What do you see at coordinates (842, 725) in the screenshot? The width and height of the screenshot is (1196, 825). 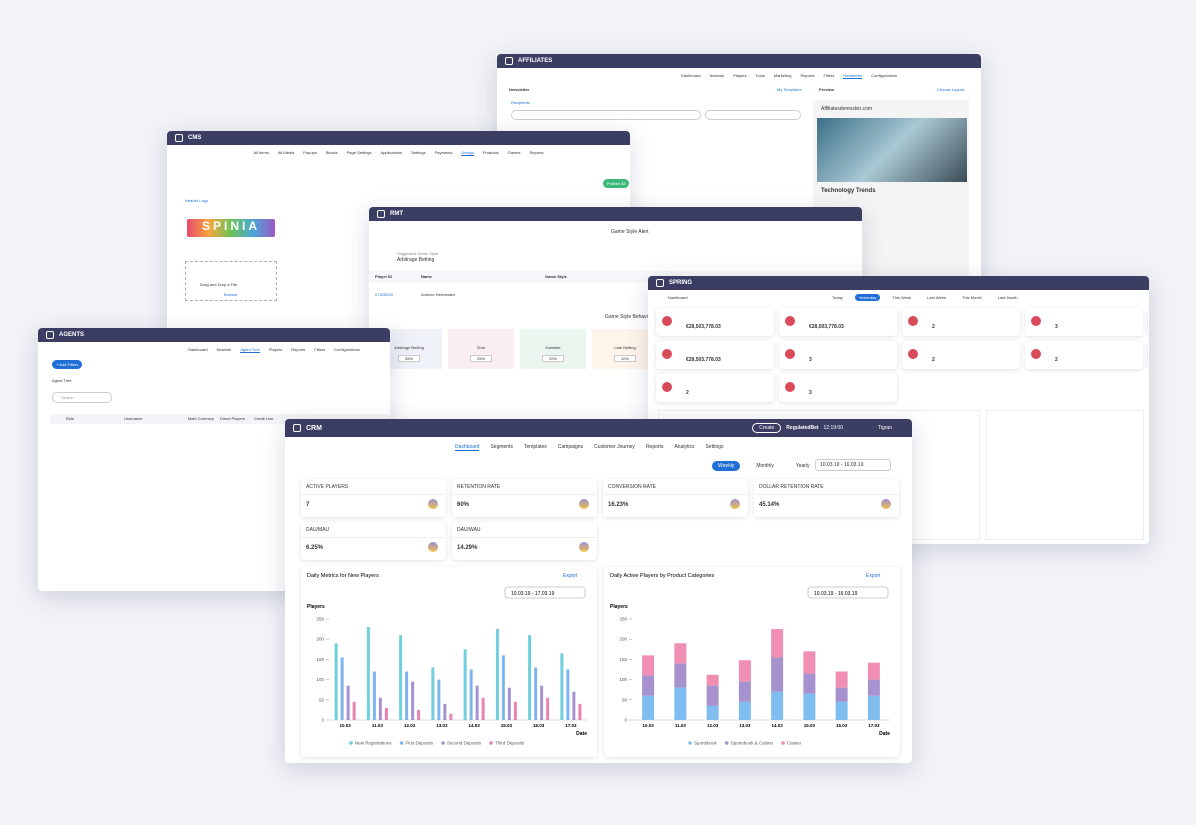 I see `x-tick-label: 16.03` at bounding box center [842, 725].